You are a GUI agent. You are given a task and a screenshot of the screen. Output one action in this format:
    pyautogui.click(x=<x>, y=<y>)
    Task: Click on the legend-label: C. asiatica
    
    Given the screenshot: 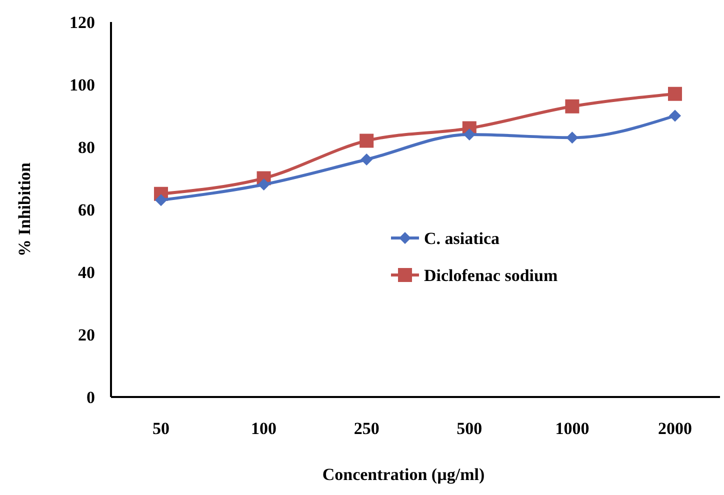 What is the action you would take?
    pyautogui.click(x=462, y=238)
    